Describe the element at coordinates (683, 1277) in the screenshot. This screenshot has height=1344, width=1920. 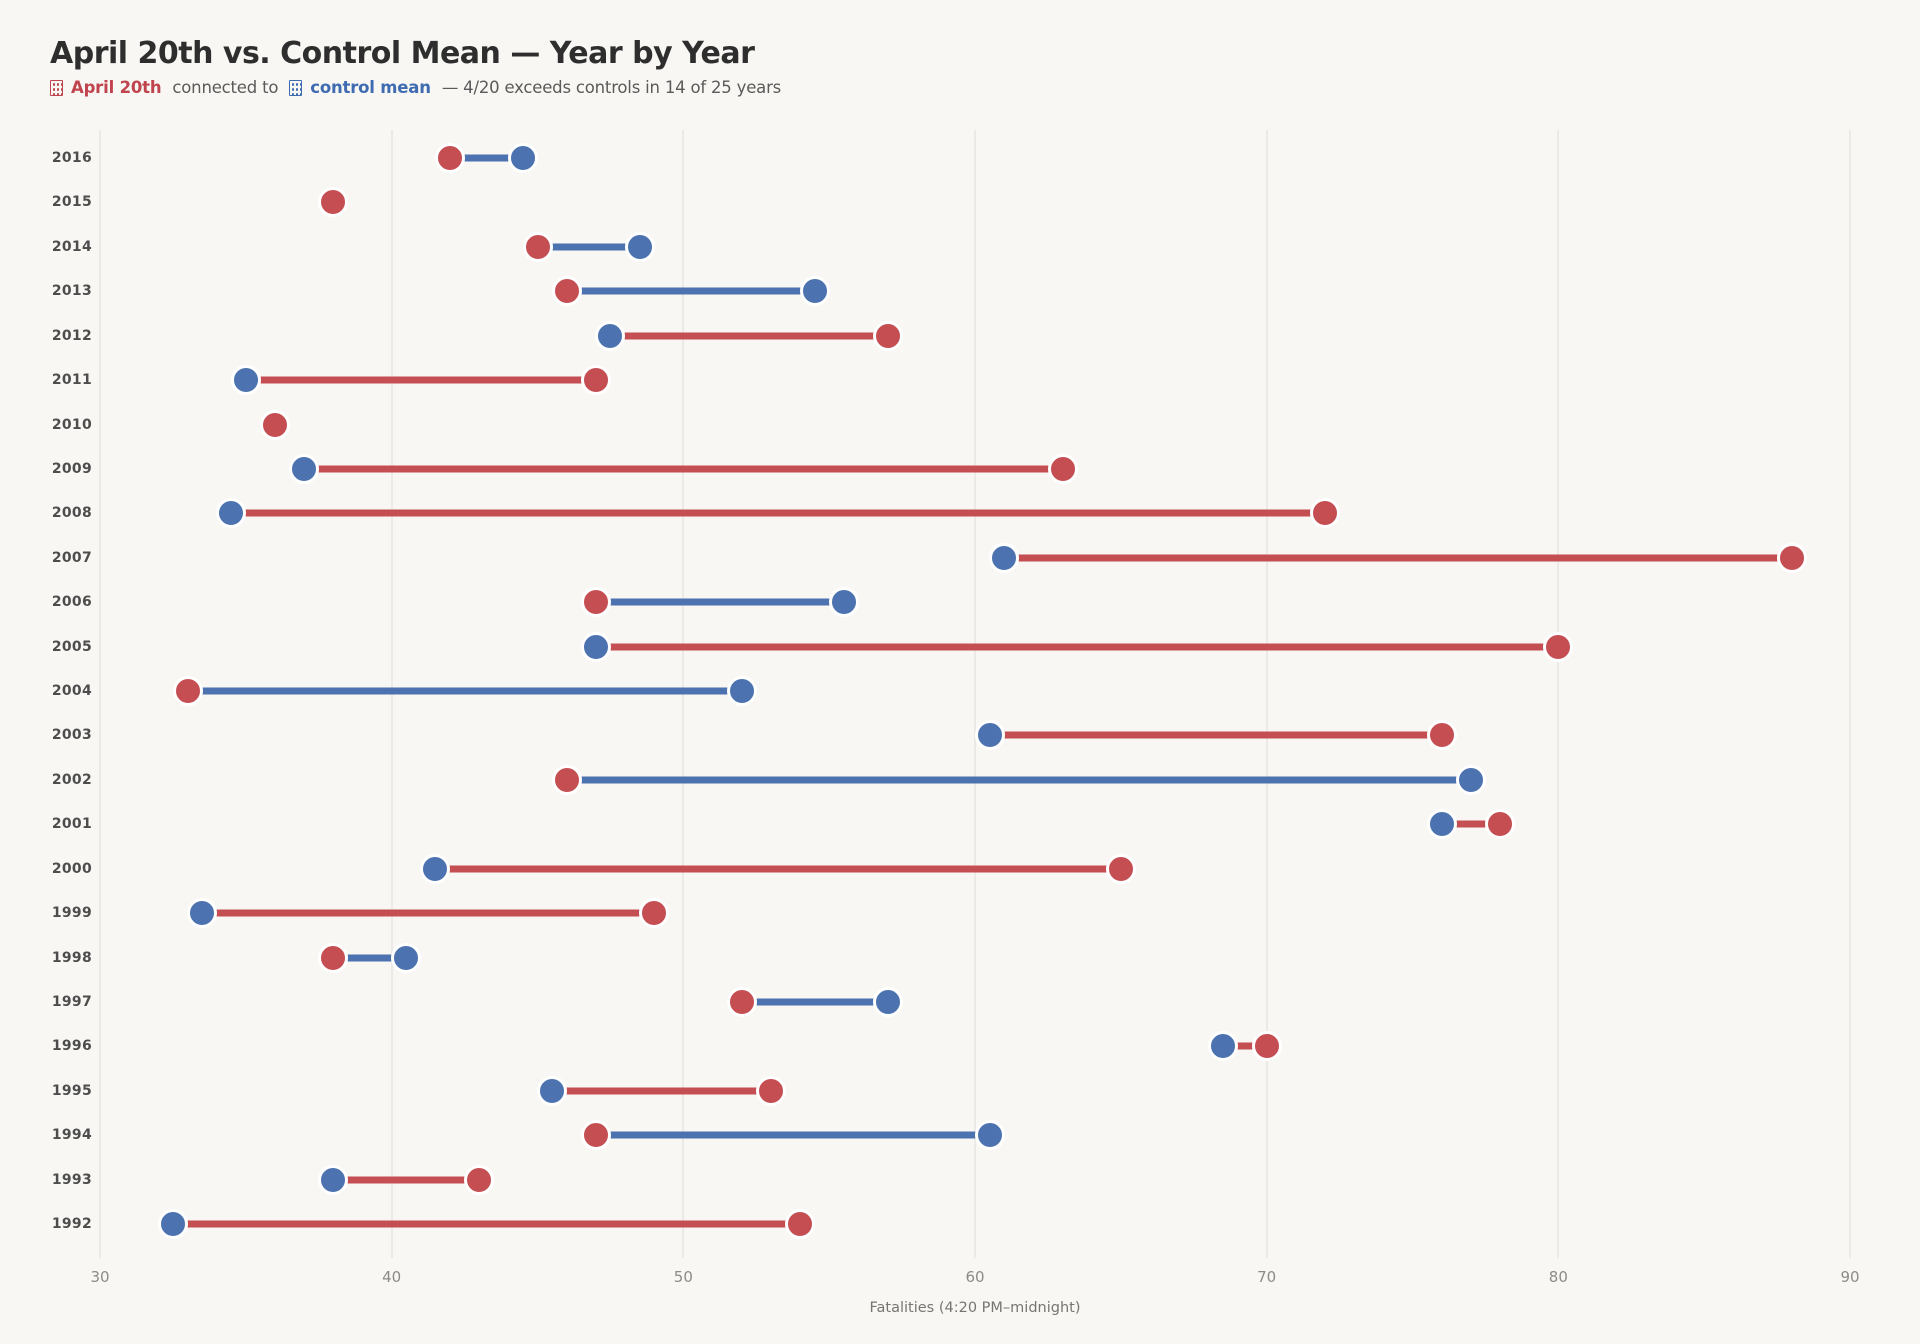
I see `x-tick-label: 50` at that location.